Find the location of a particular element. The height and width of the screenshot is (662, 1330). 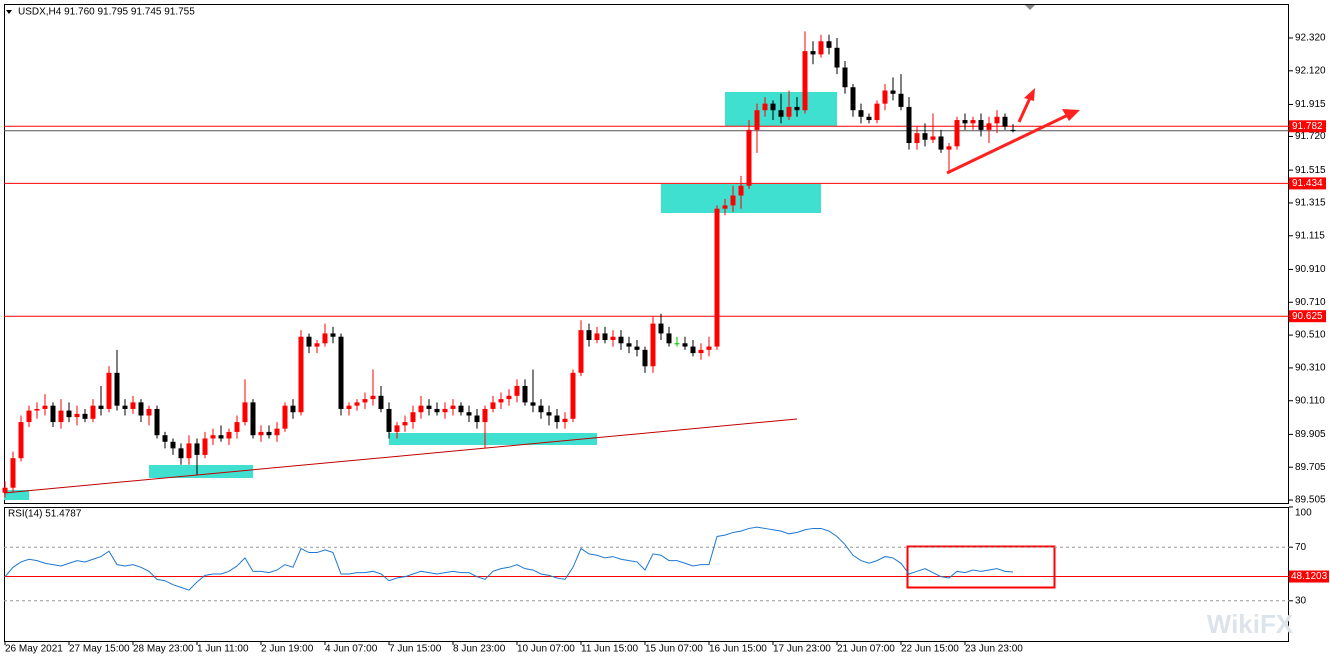

x-tick-label: 1 Jun 11:00 is located at coordinates (223, 649).